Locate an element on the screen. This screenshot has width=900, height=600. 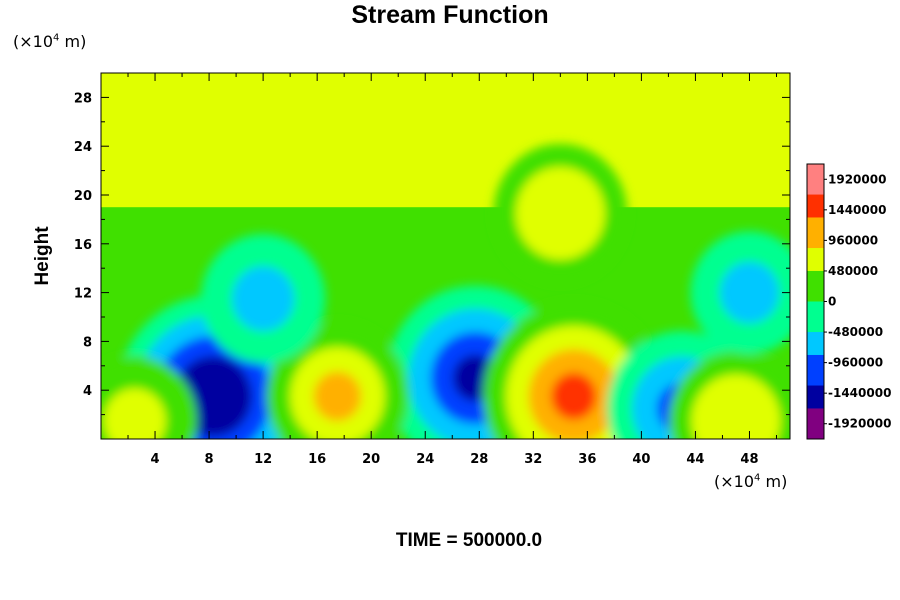
colorbar-tick-label: 1440000 is located at coordinates (857, 210).